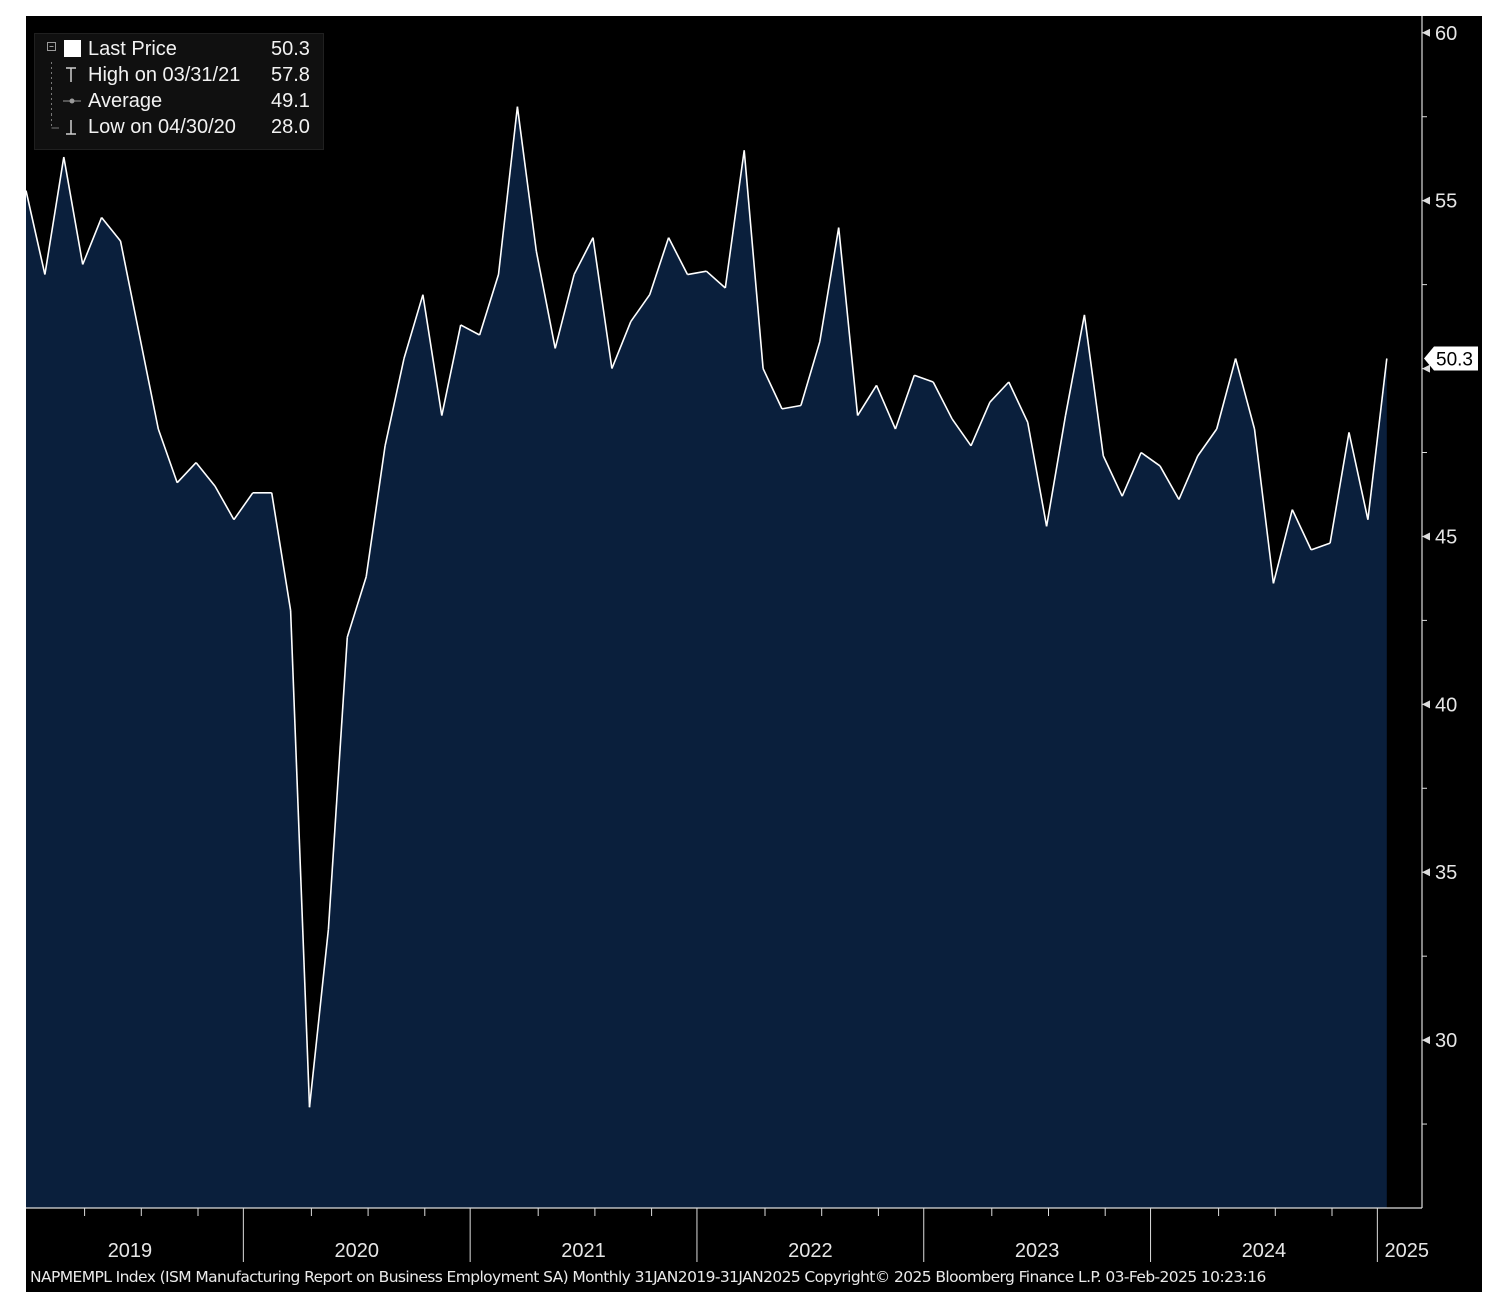 Image resolution: width=1494 pixels, height=1312 pixels. I want to click on x-tick-label: 2021, so click(583, 1251).